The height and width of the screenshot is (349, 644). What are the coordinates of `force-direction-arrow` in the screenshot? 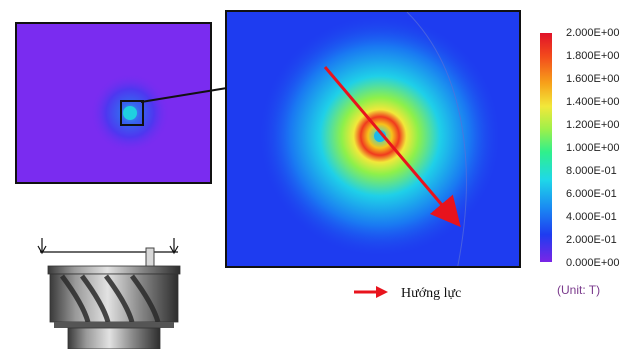 It's located at (392, 147).